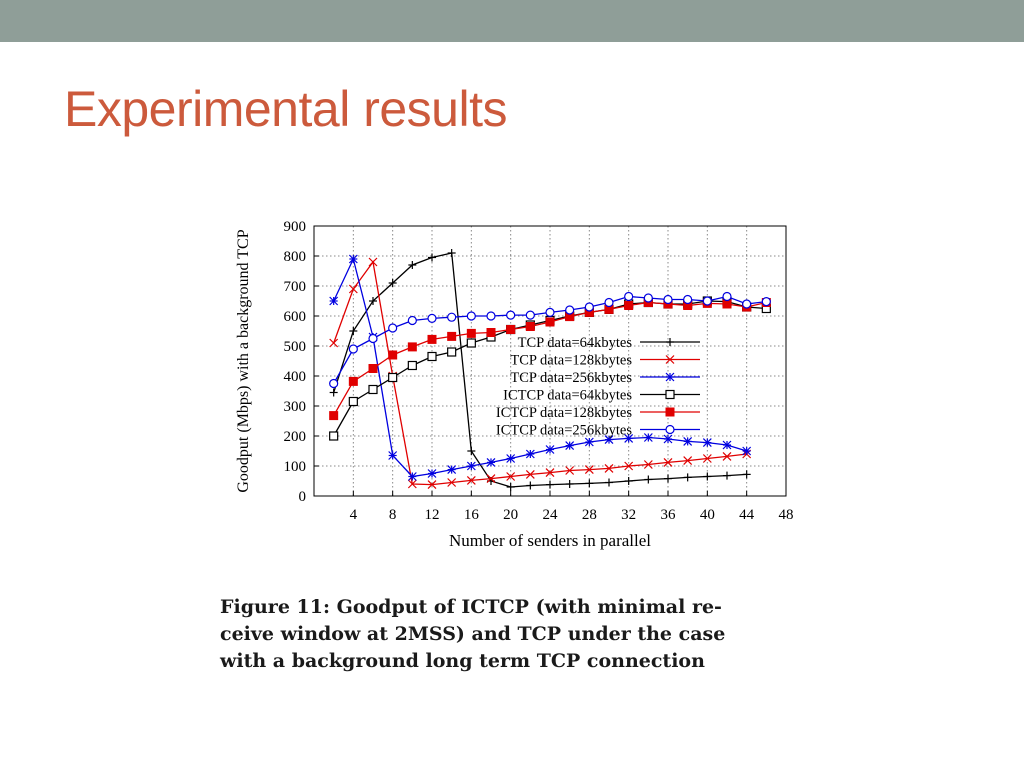 This screenshot has height=768, width=1024. I want to click on y-tick-label: 400, so click(295, 377).